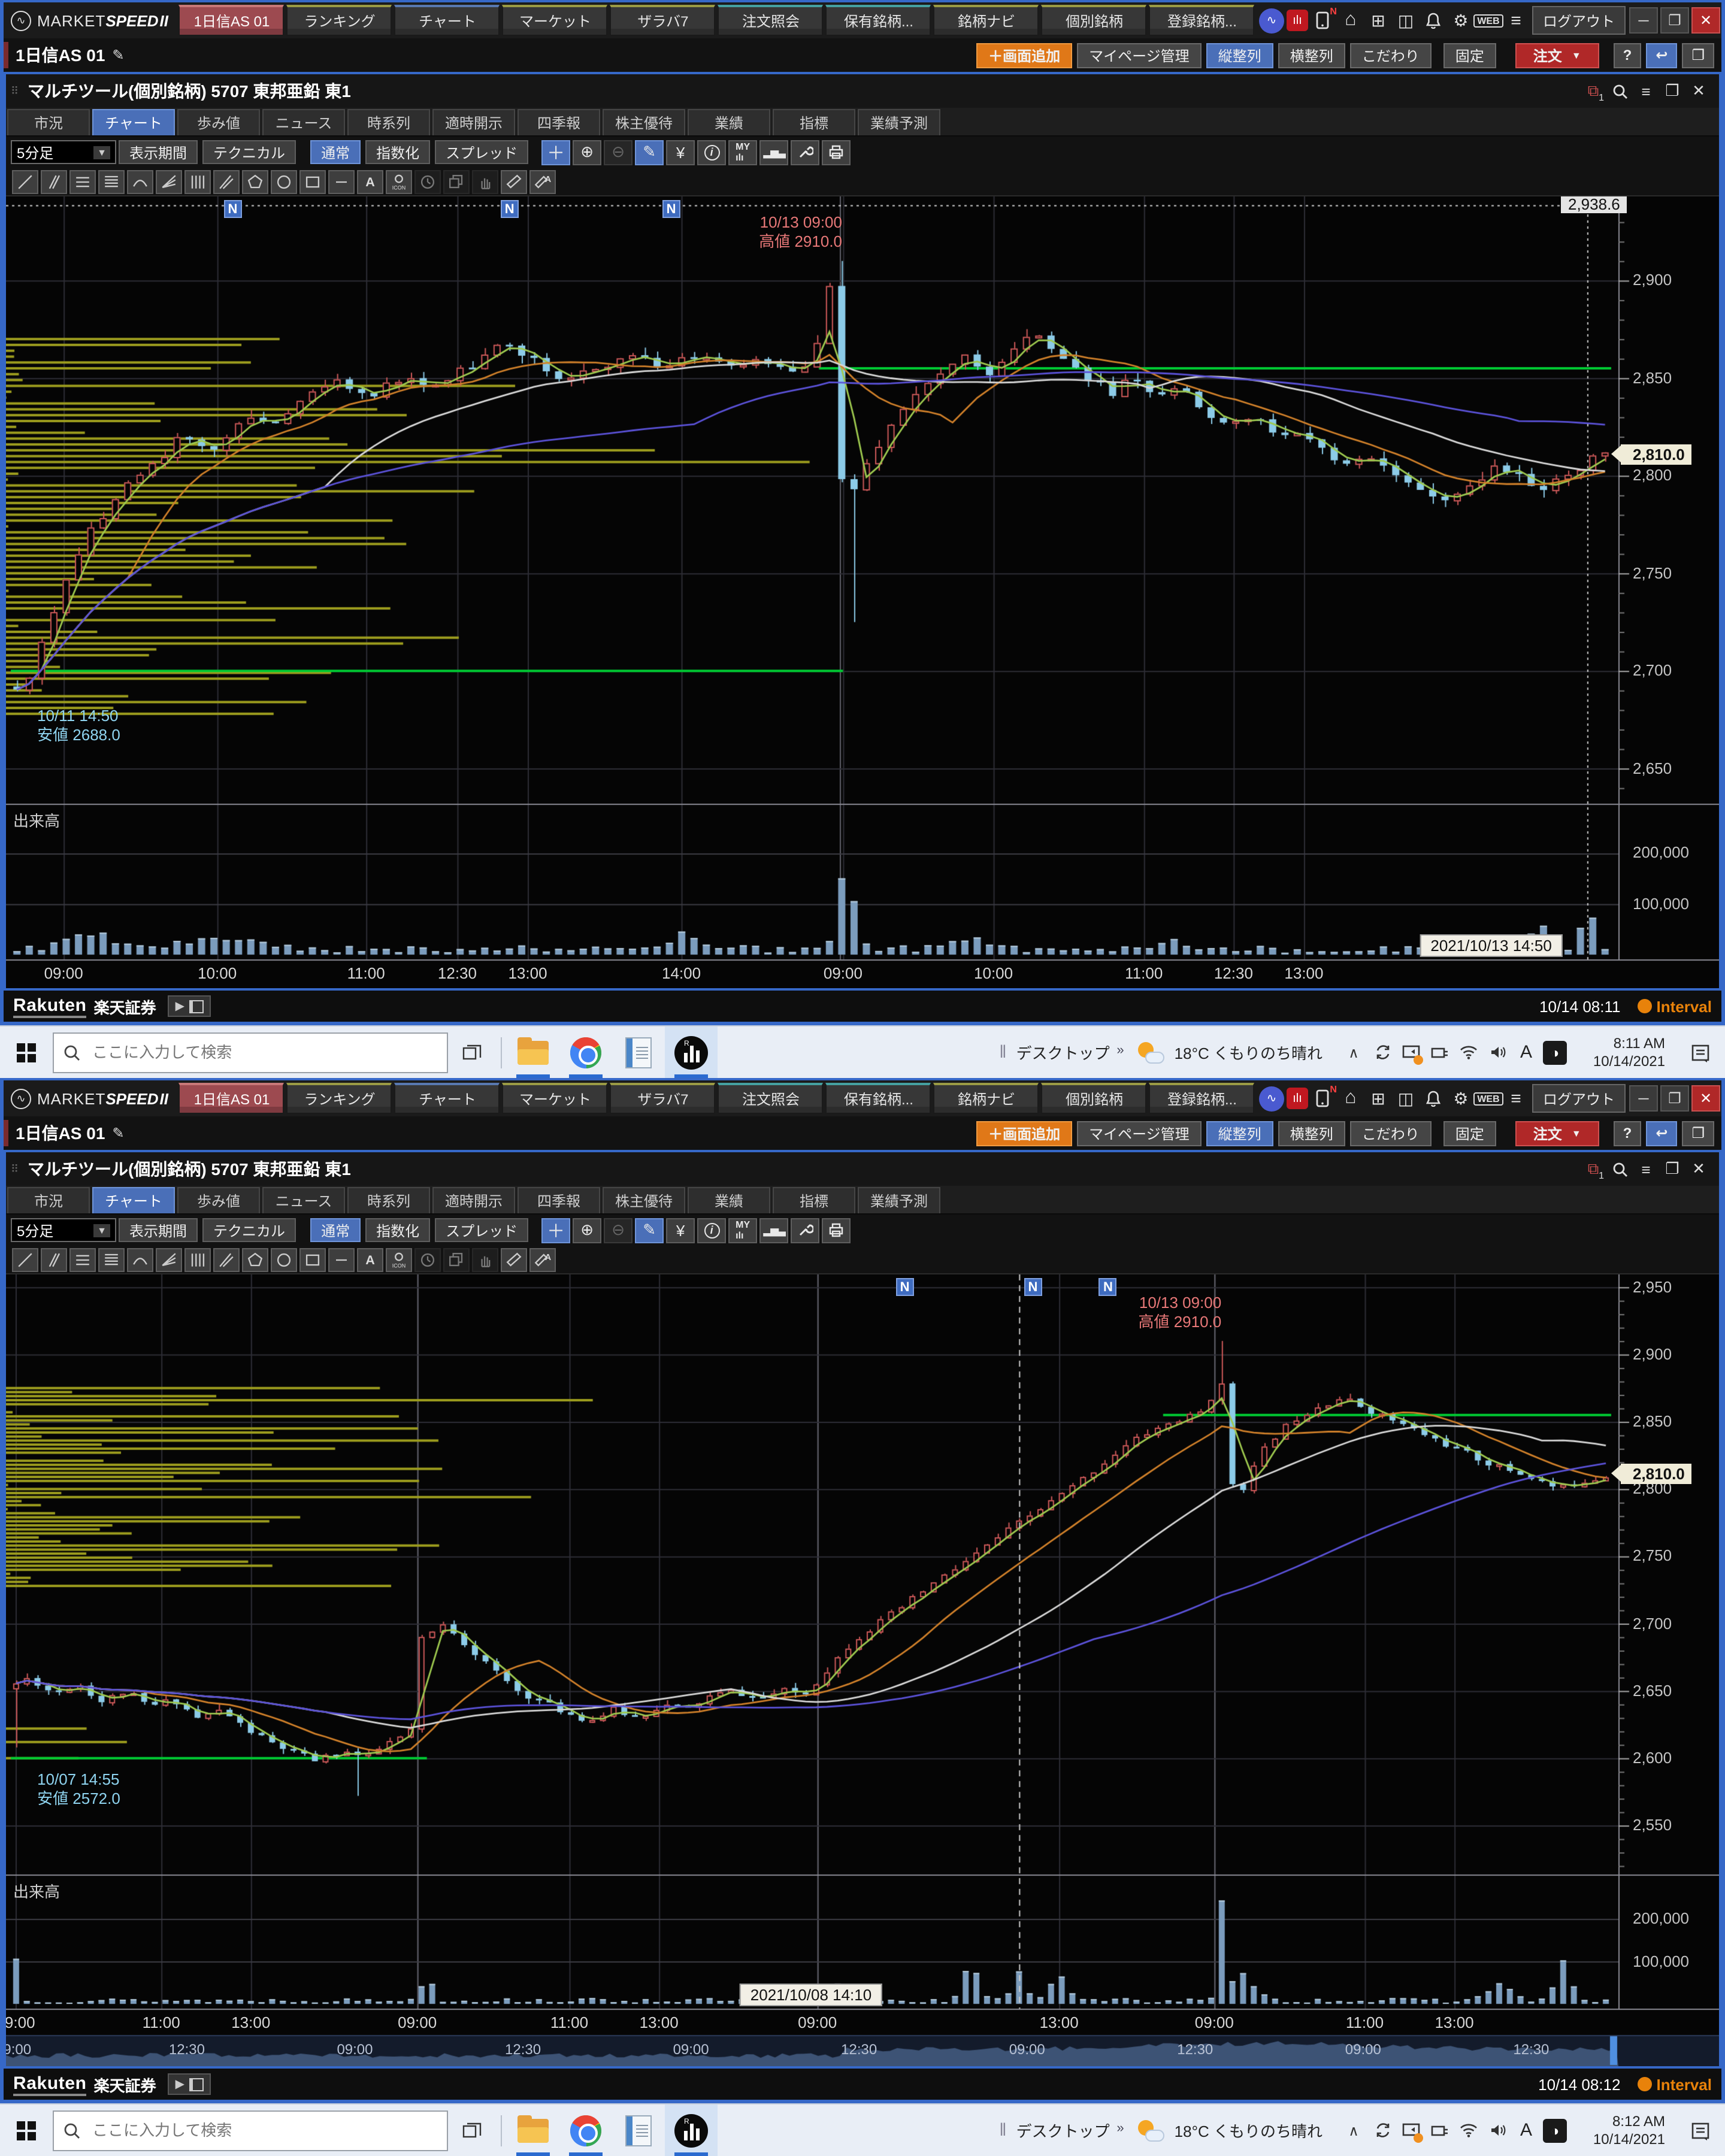 The width and height of the screenshot is (1725, 2156). What do you see at coordinates (1706, 20) in the screenshot?
I see `close-button: ✕` at bounding box center [1706, 20].